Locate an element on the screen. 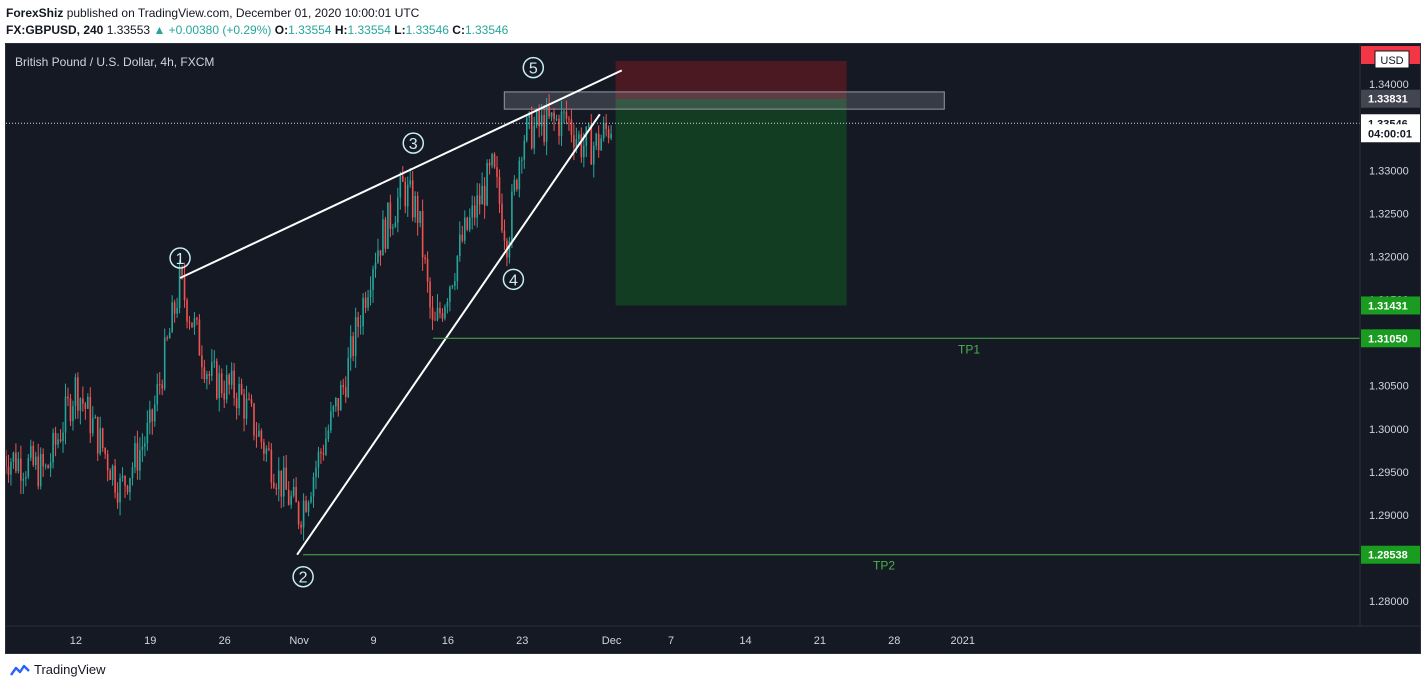 This screenshot has height=691, width=1426. lower-wedge-line is located at coordinates (448, 334).